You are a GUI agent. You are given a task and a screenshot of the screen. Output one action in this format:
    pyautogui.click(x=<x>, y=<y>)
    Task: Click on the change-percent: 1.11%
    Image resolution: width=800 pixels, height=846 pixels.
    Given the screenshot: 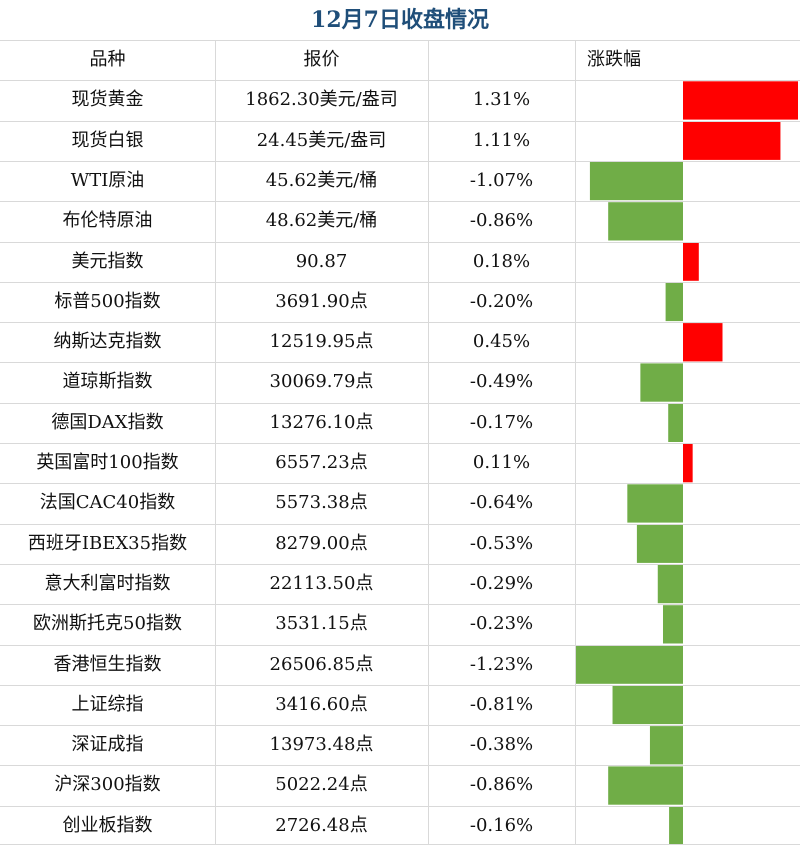 What is the action you would take?
    pyautogui.click(x=501, y=140)
    